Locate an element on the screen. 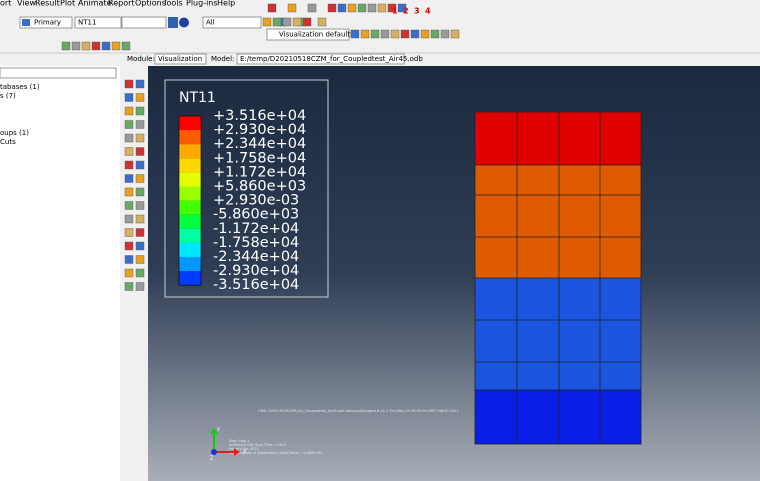 The height and width of the screenshot is (481, 760). component-combo is located at coordinates (144, 22).